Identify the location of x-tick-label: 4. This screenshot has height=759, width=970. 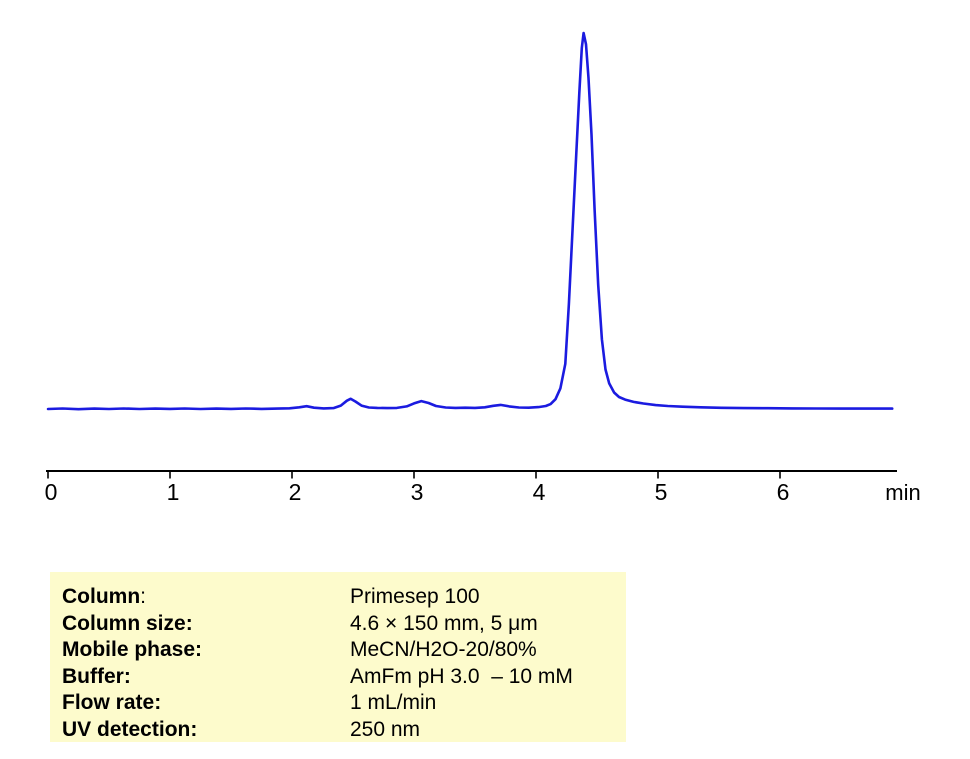
(539, 492).